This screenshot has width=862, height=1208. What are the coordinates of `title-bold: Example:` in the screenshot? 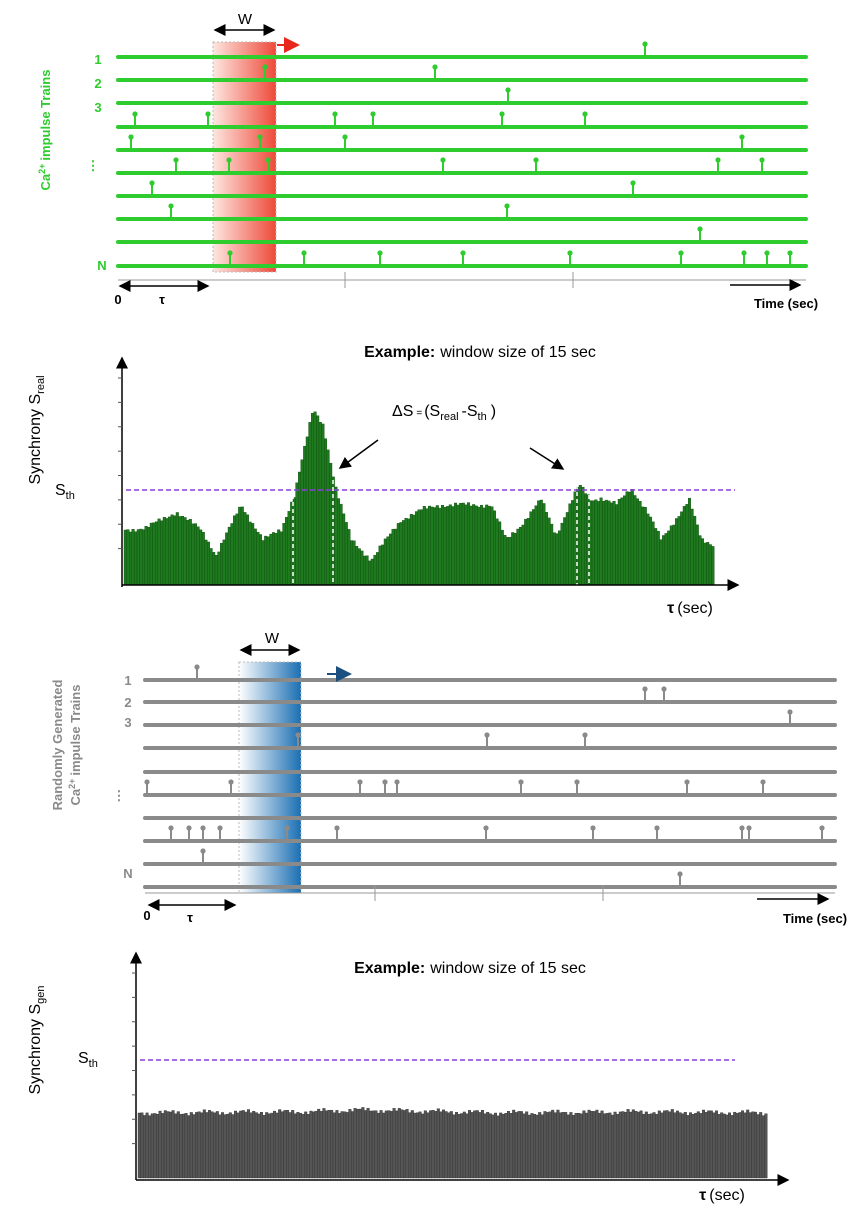 It's located at (389, 968).